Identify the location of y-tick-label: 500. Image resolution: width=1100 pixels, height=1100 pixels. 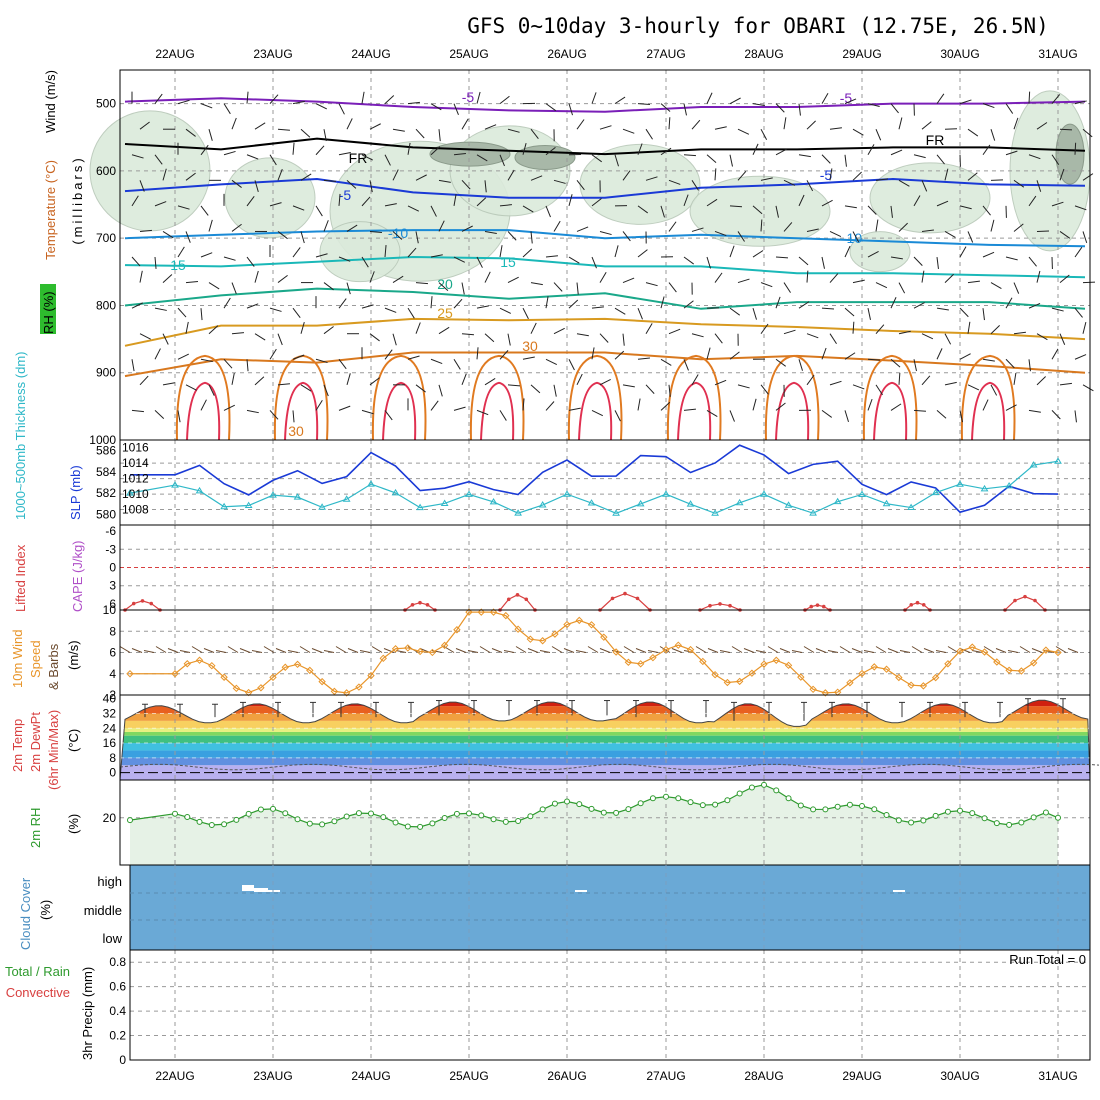
(106, 104).